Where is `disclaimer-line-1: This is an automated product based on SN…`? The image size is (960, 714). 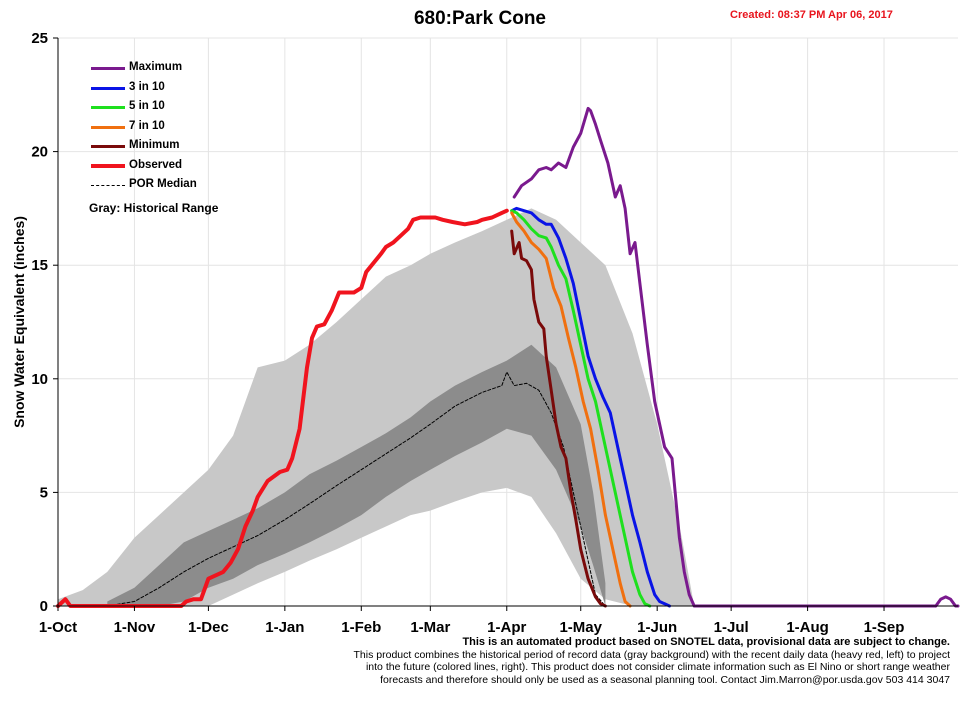 disclaimer-line-1: This is an automated product based on SN… is located at coordinates (706, 642).